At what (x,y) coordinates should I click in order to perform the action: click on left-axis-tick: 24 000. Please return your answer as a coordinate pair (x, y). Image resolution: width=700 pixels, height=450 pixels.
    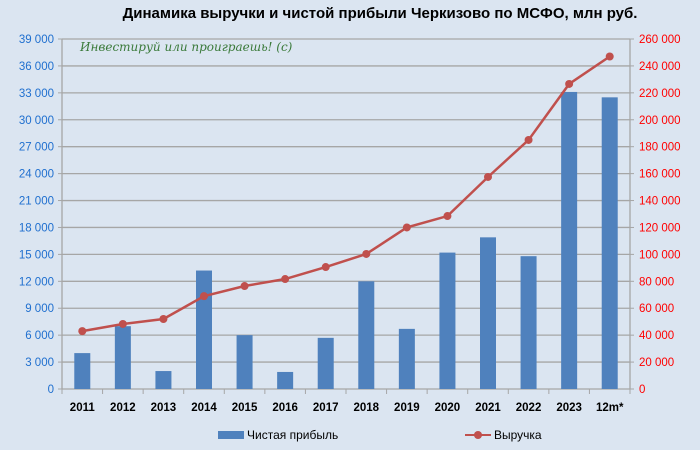
    Looking at the image, I should click on (36, 175).